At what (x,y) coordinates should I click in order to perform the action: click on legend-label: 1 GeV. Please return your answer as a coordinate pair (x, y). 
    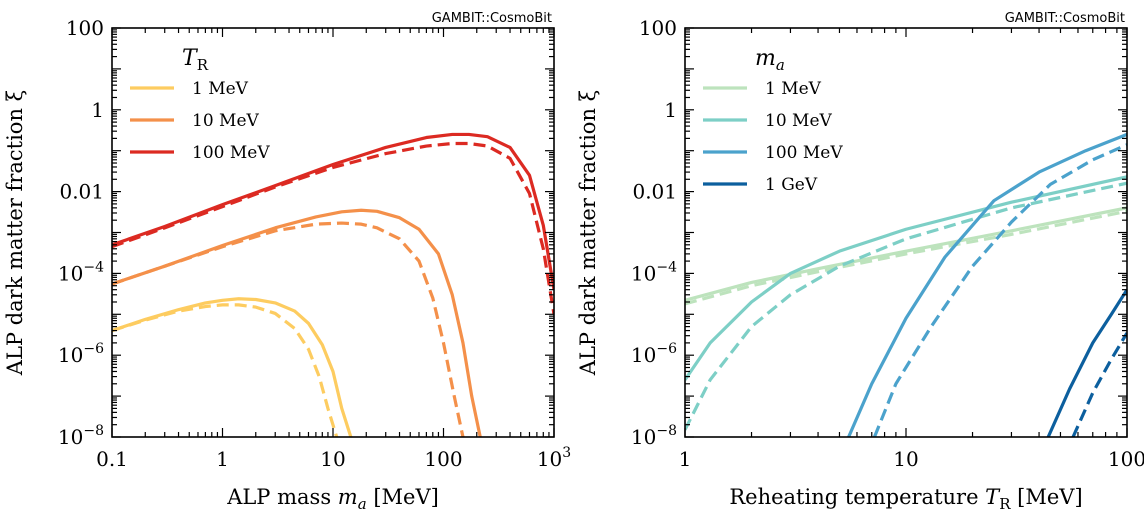
    Looking at the image, I should click on (791, 185).